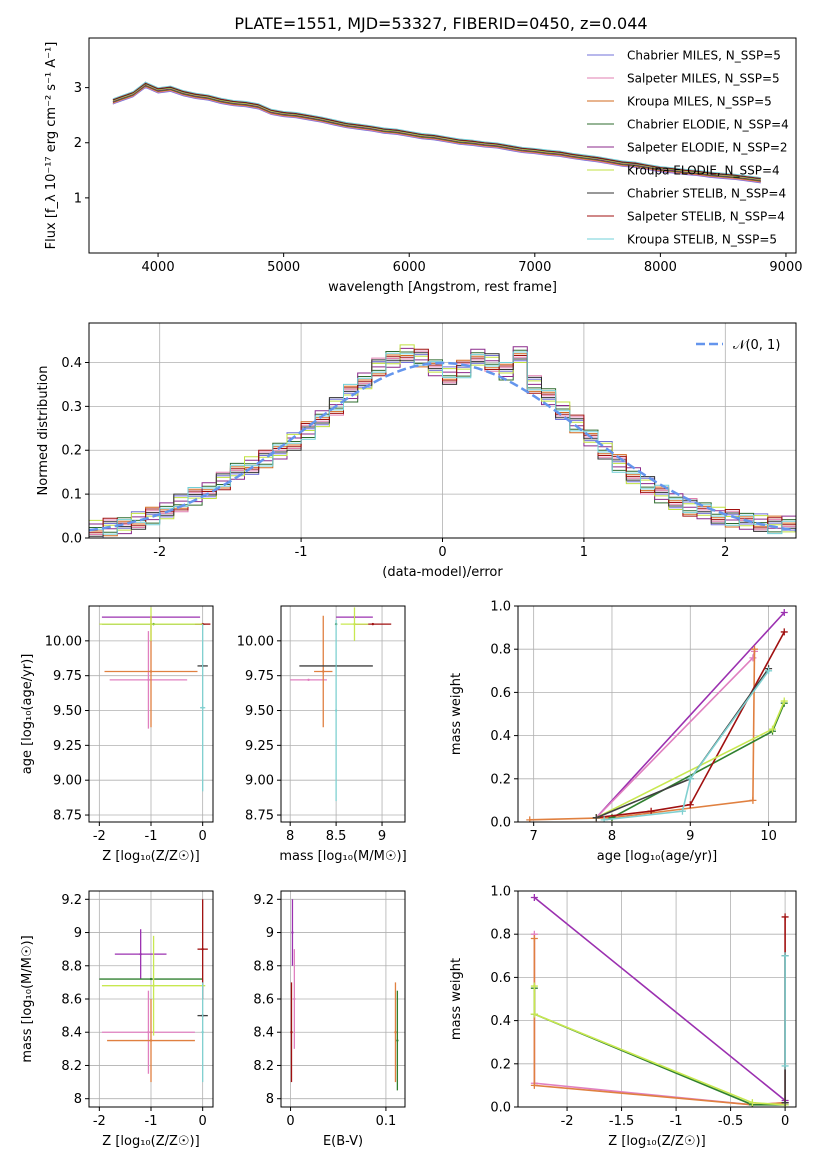 This screenshot has height=1170, width=819. Describe the element at coordinates (756, 345) in the screenshot. I see `legend-entry: 𝒩(0, 1)` at that location.